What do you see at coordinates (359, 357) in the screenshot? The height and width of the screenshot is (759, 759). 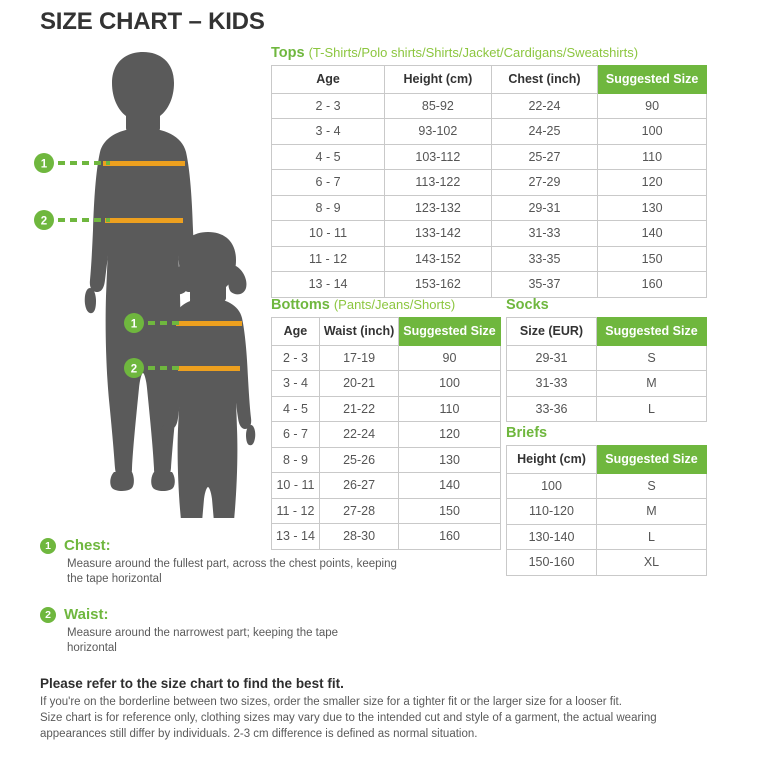 I see `table-cell: 17-19` at bounding box center [359, 357].